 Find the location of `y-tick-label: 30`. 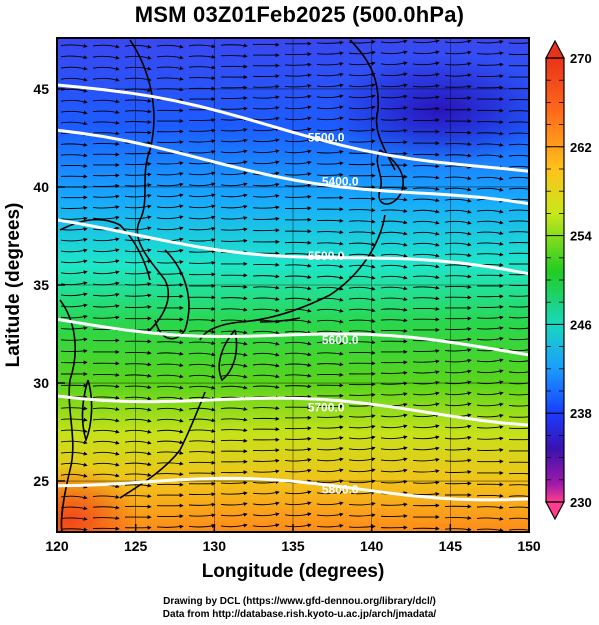

y-tick-label: 30 is located at coordinates (41, 383).